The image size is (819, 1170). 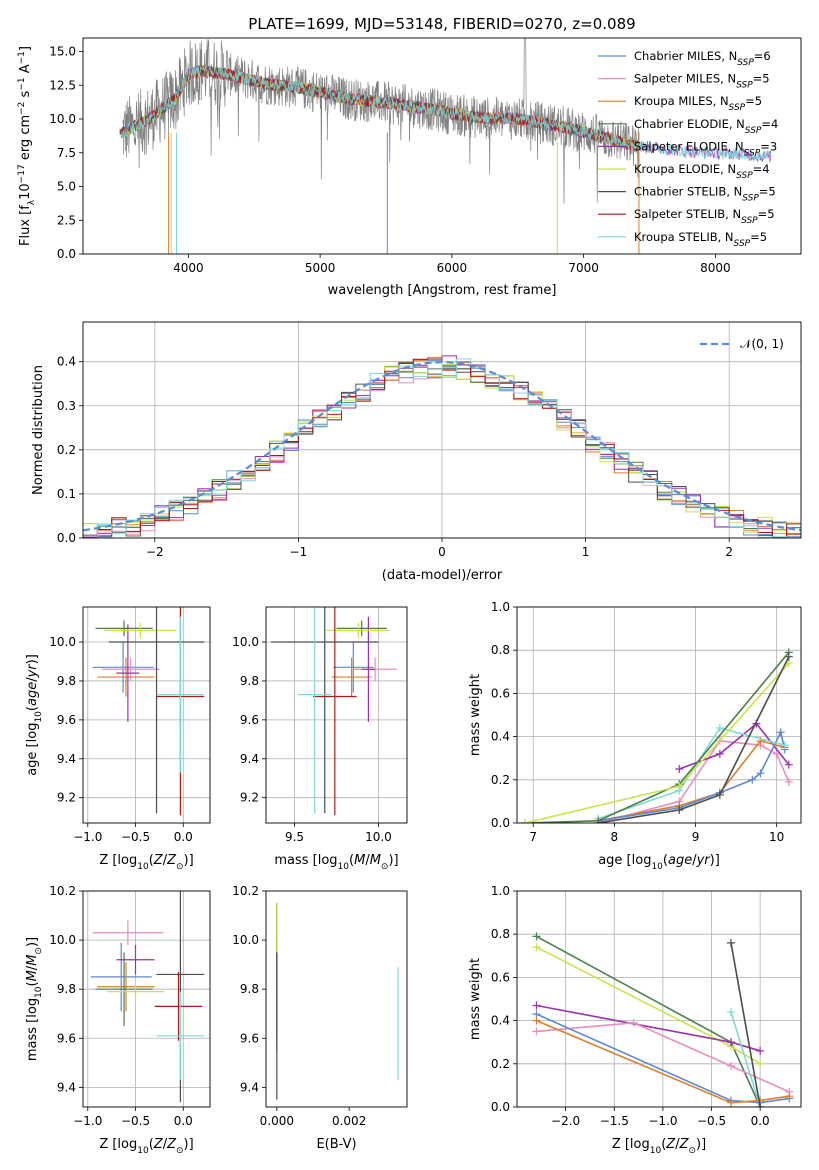 I want to click on x-tick-label: 10, so click(x=776, y=837).